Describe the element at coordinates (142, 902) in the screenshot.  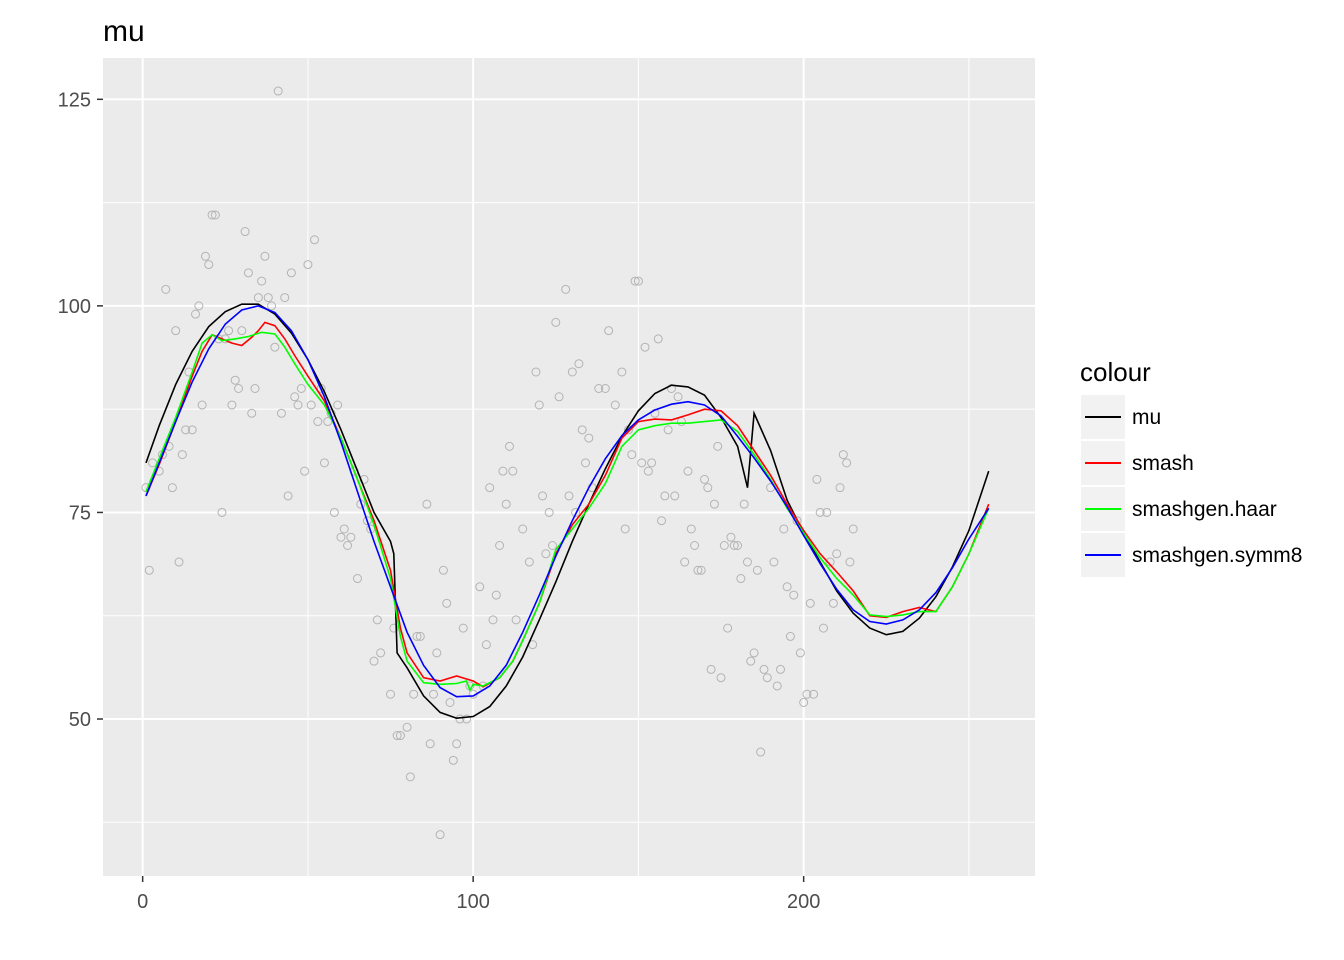
I see `x-tick-label: 0` at that location.